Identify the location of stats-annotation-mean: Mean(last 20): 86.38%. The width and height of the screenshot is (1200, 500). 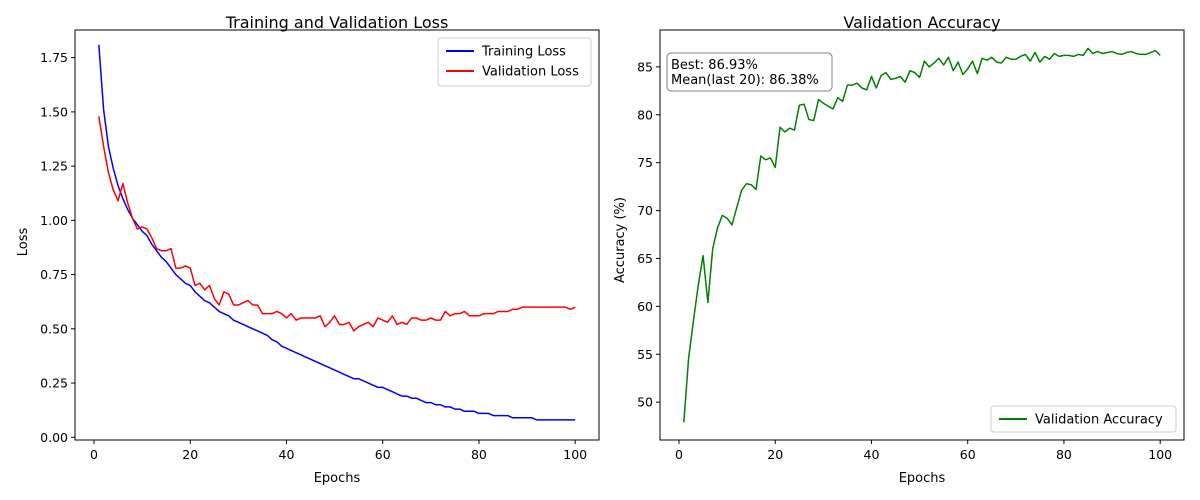
(745, 80).